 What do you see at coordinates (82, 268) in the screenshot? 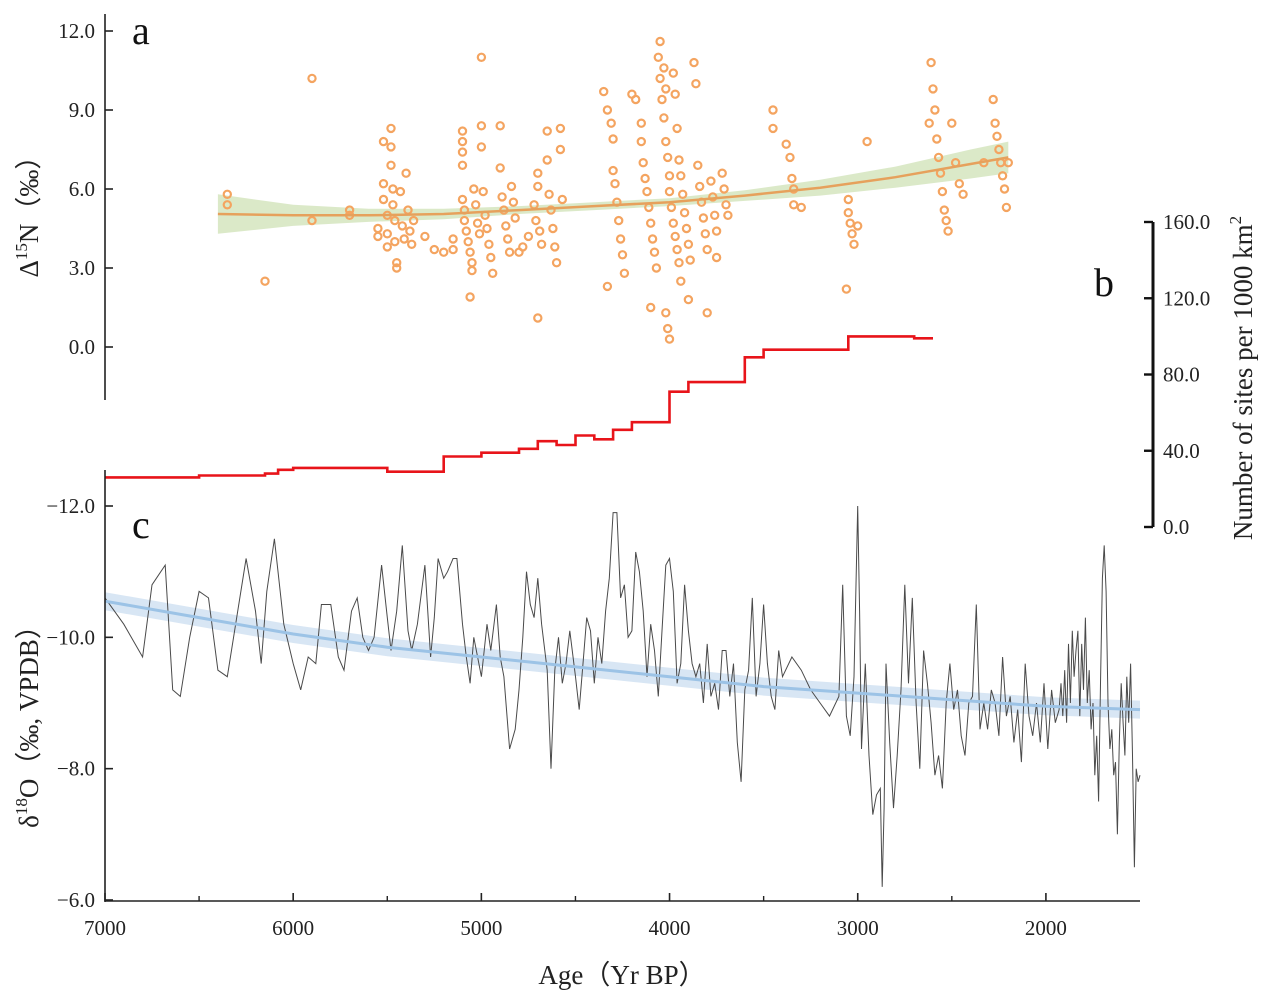
I see `y-tick-label-a: 3.0` at bounding box center [82, 268].